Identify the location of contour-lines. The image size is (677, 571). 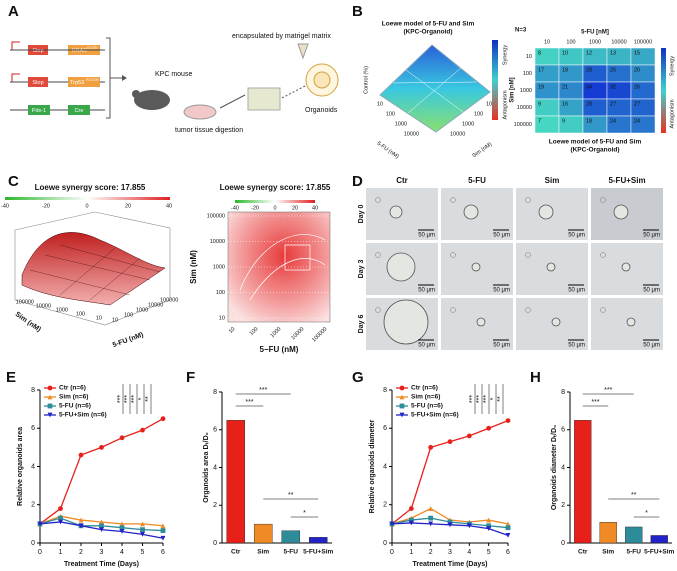
(282, 267).